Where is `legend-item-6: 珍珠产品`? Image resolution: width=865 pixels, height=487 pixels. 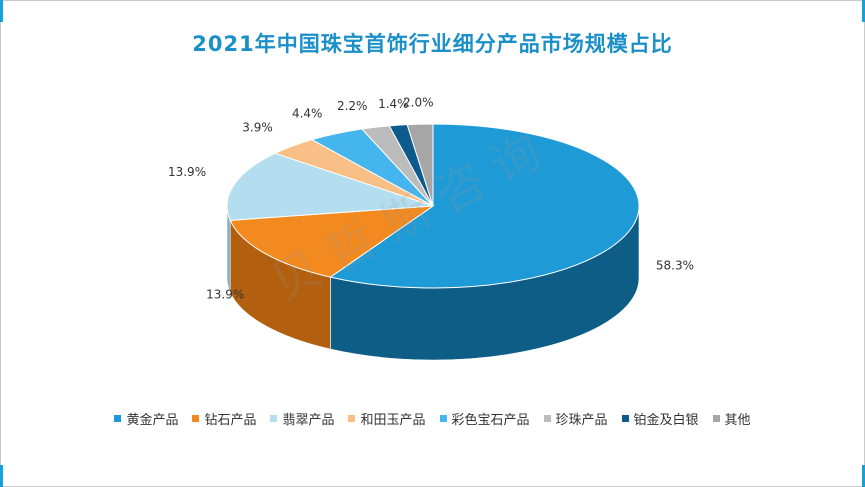
legend-item-6: 珍珠产品 is located at coordinates (575, 418).